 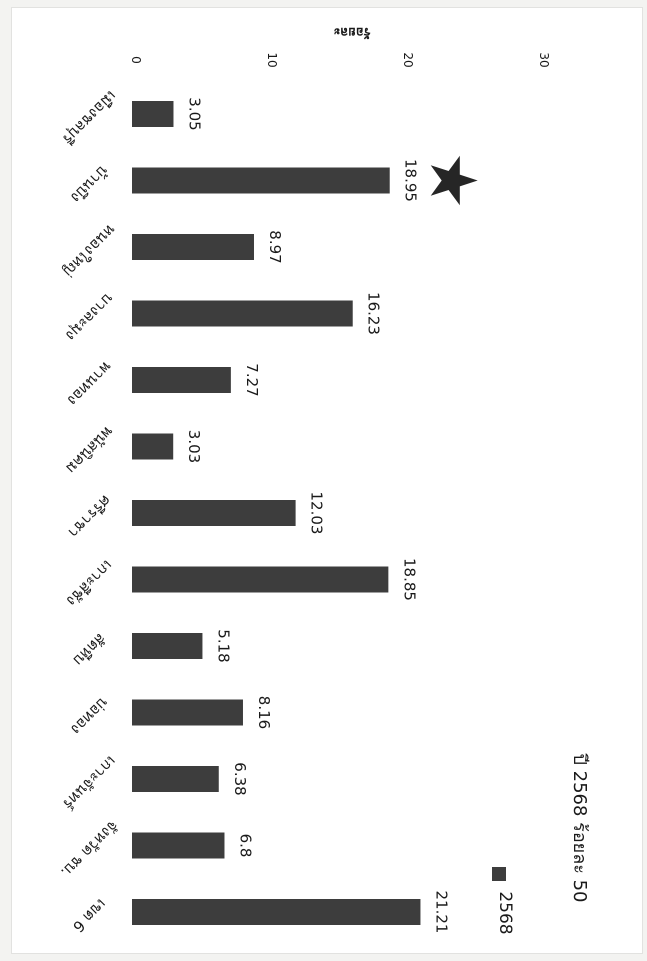 I want to click on data-label: 3.03, so click(x=194, y=446).